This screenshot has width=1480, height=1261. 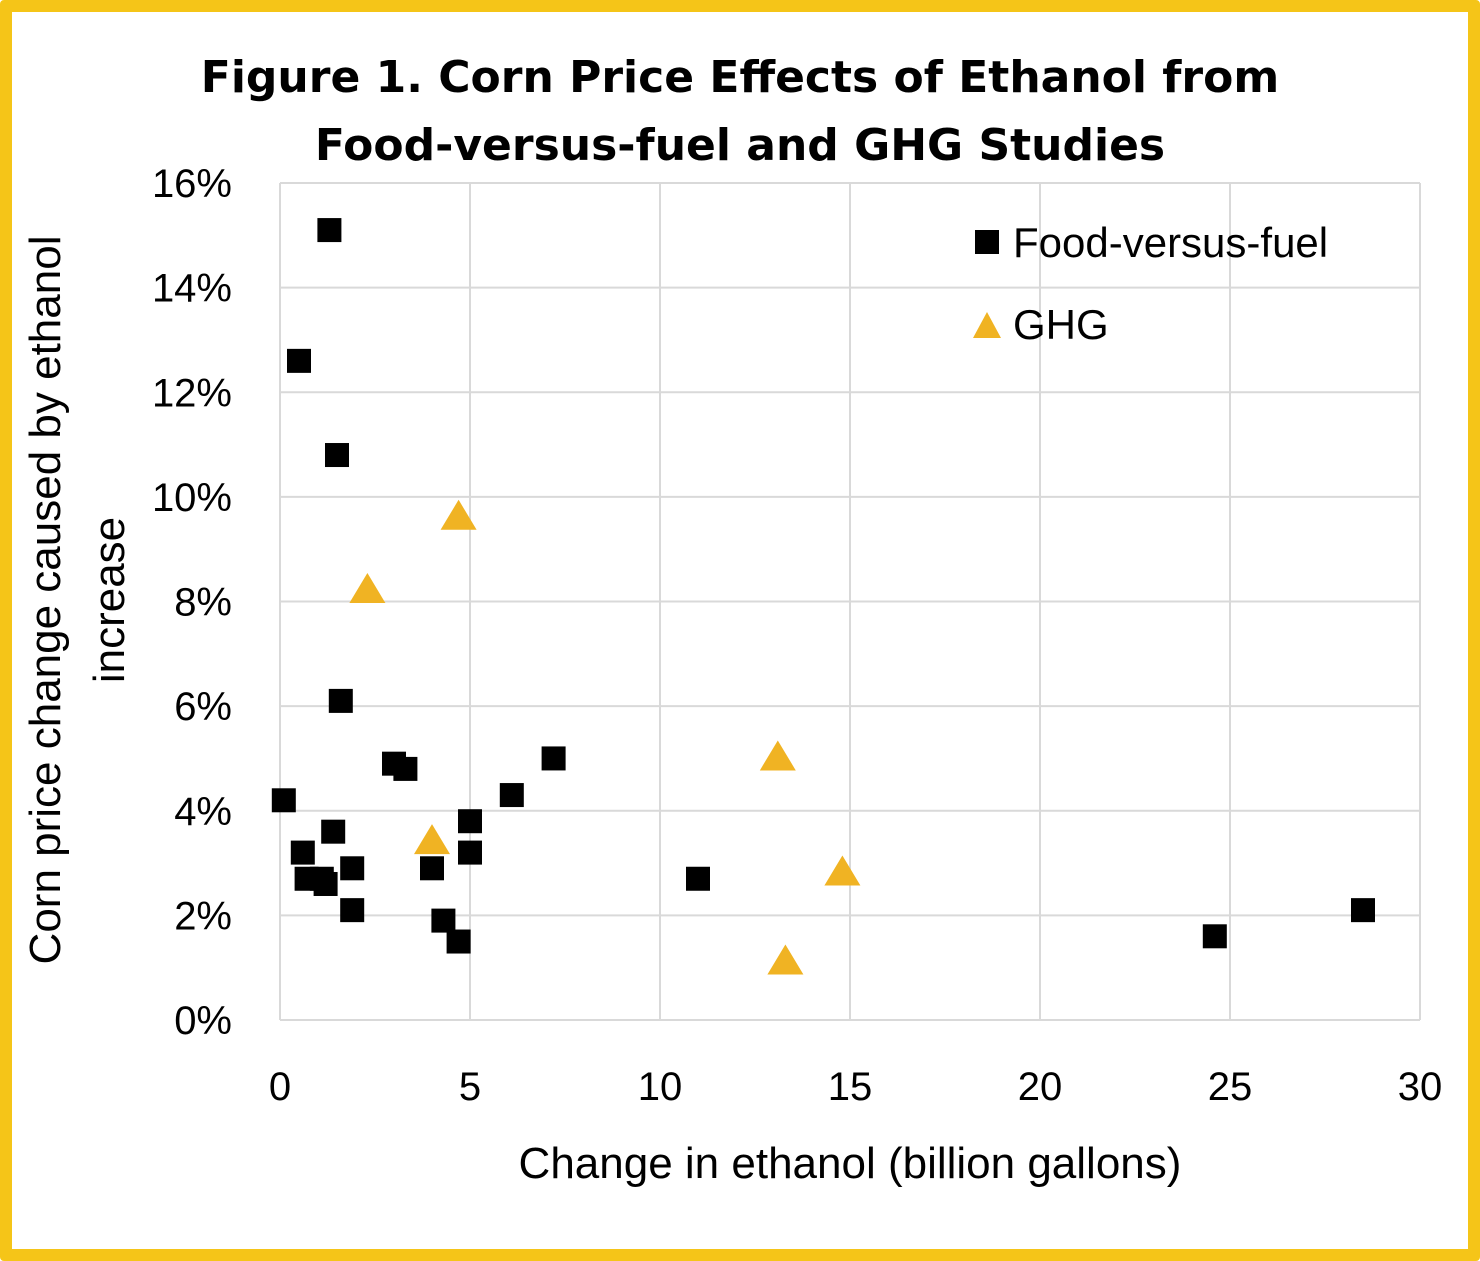 I want to click on y-axis-label-line2: increase, so click(x=109, y=600).